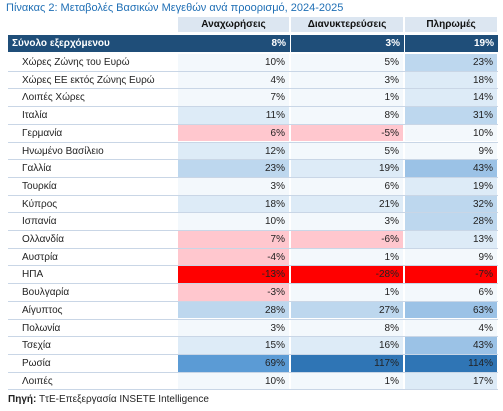 Image resolution: width=503 pixels, height=411 pixels. I want to click on cell: 31%, so click(451, 115).